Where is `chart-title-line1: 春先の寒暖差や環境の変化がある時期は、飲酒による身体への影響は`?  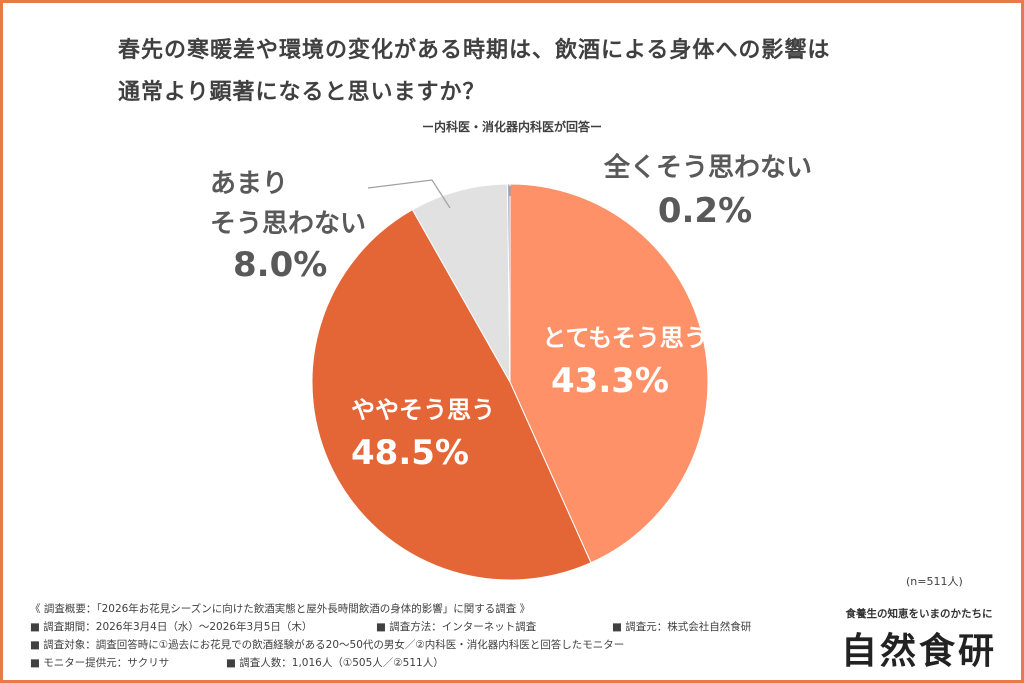
chart-title-line1: 春先の寒暖差や環境の変化がある時期は、飲酒による身体への影響は is located at coordinates (474, 50).